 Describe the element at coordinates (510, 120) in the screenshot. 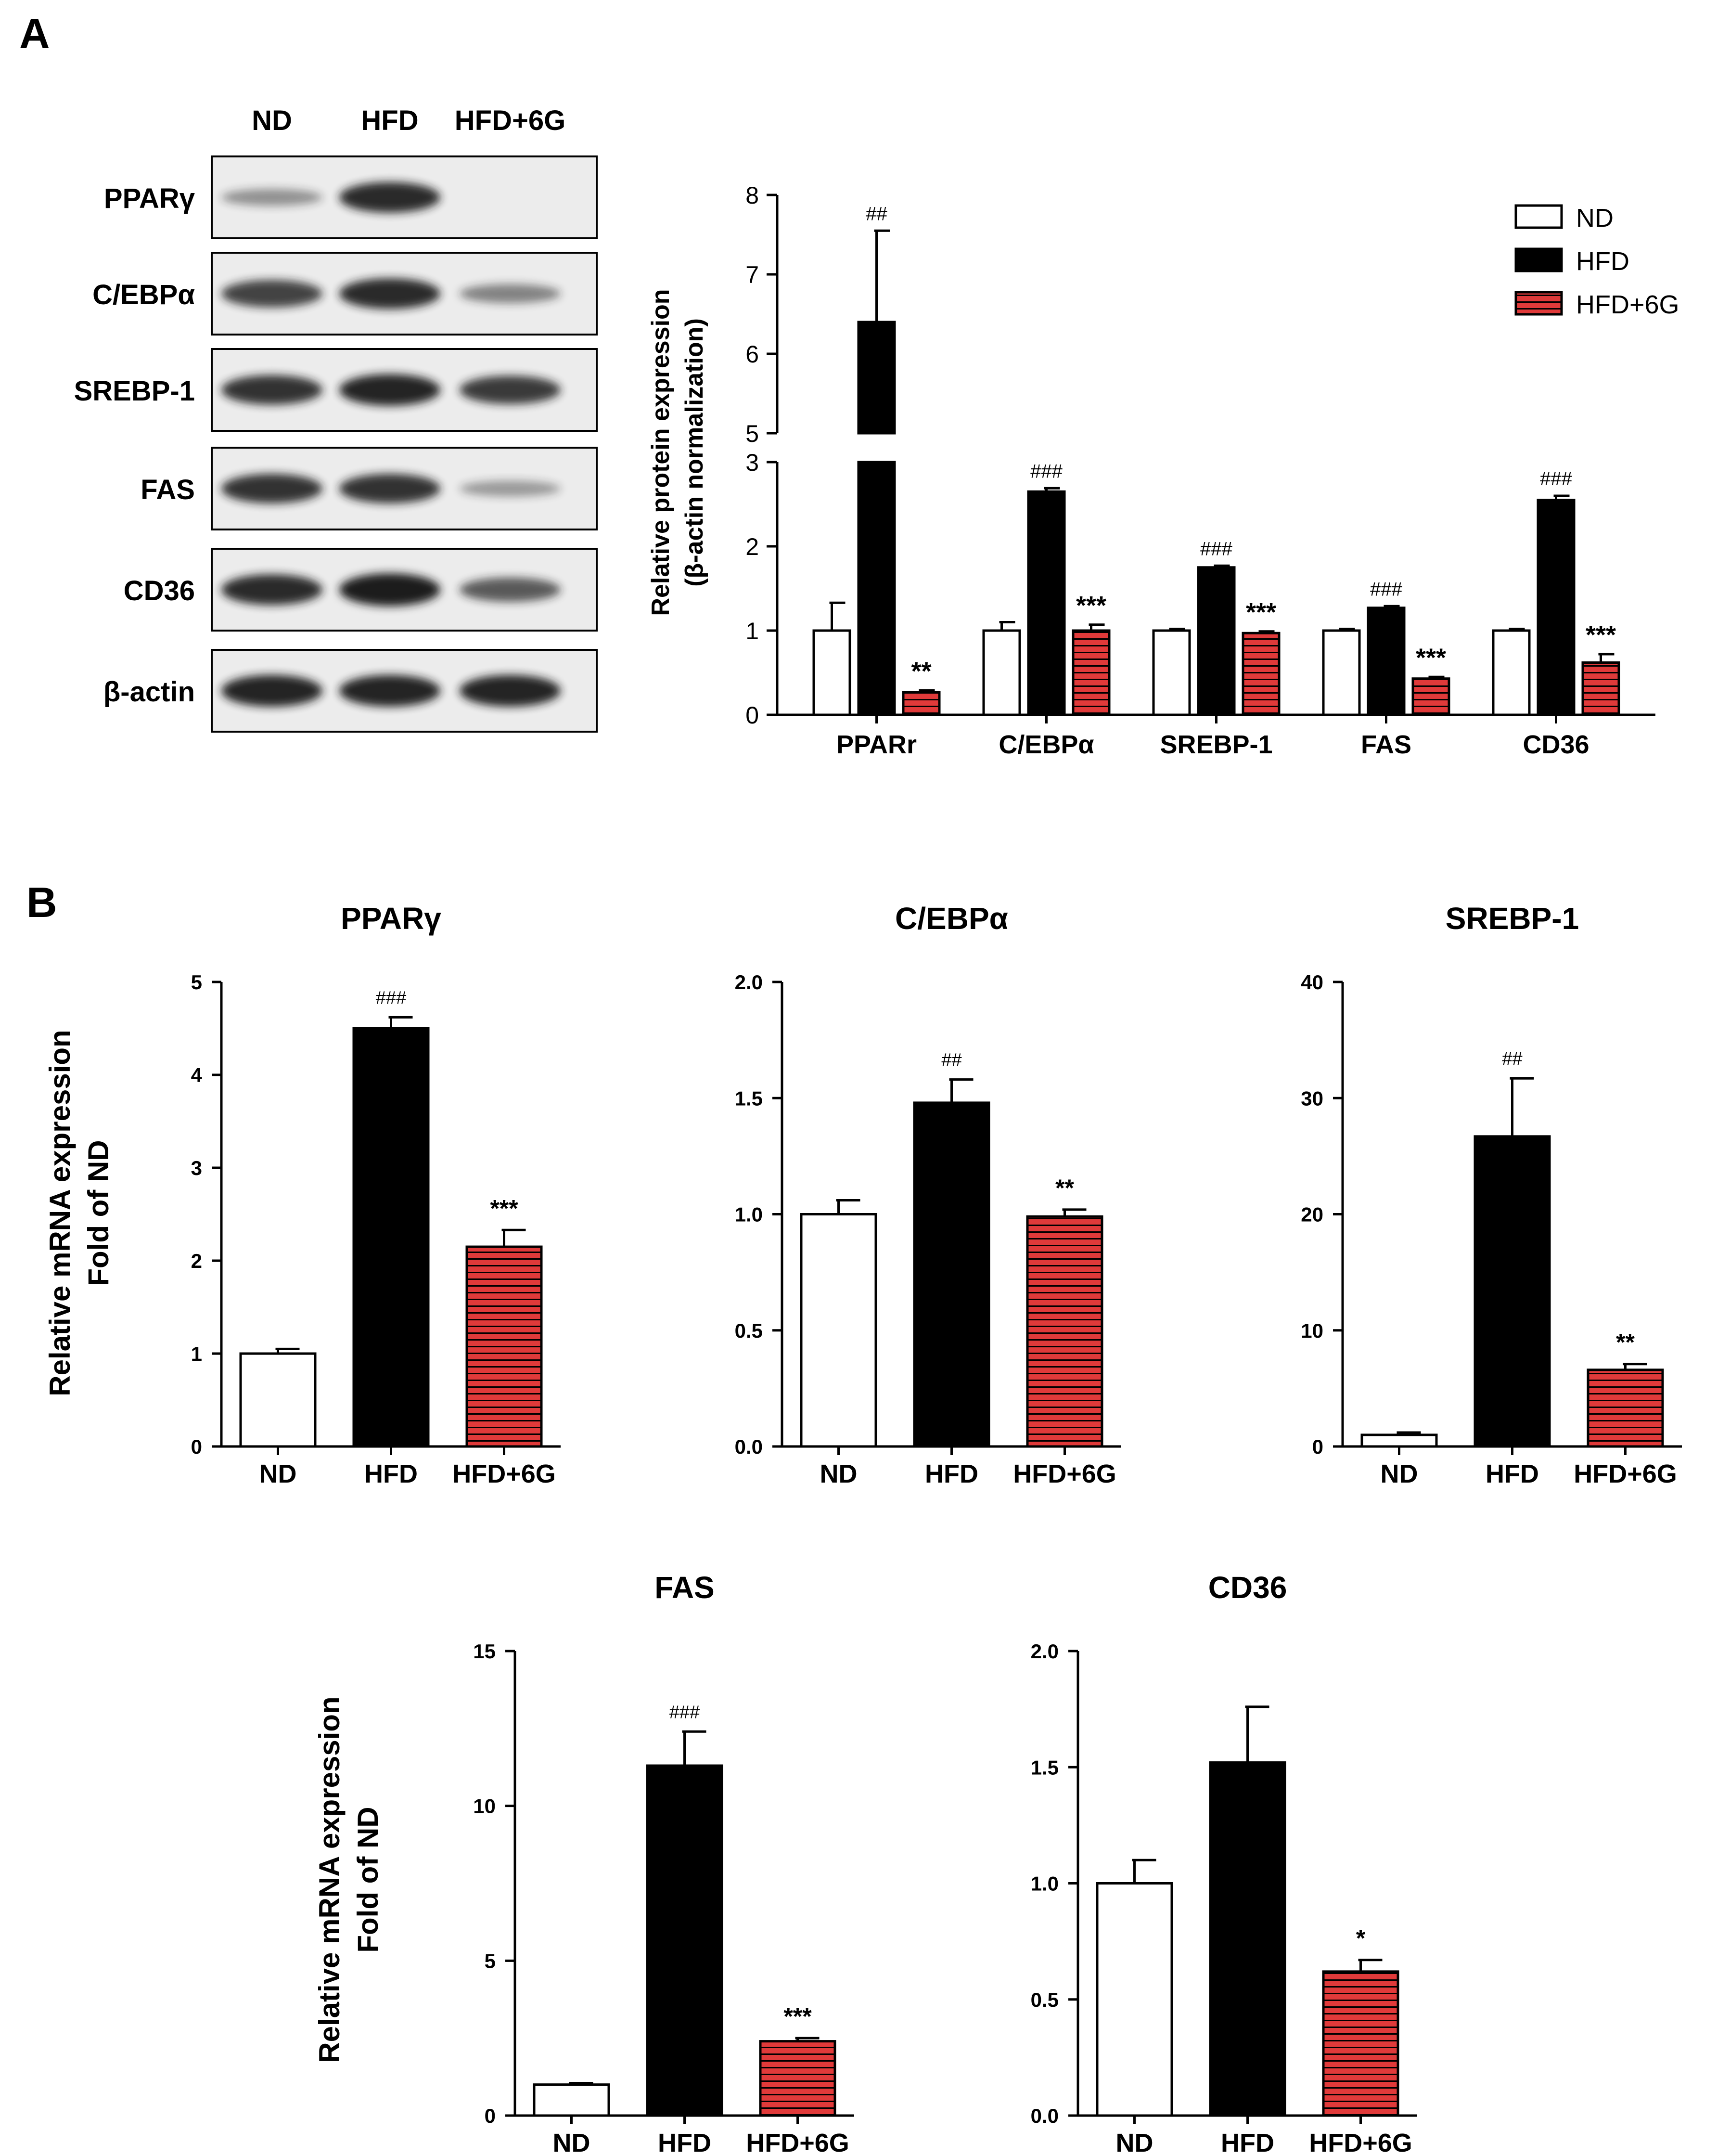

I see `blot-lane-label: HFD+6G` at that location.